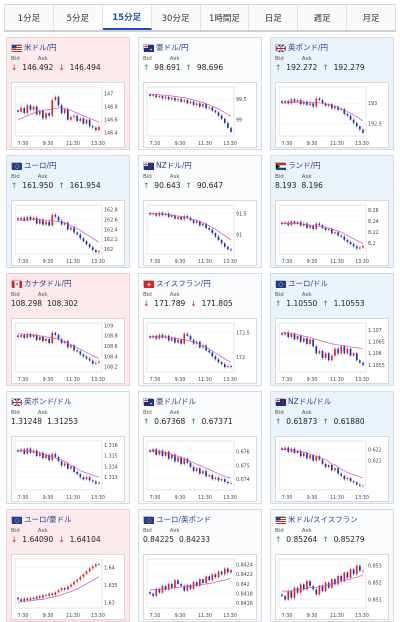  Describe the element at coordinates (68, 165) in the screenshot. I see `card-title: ユーロ/円` at that location.